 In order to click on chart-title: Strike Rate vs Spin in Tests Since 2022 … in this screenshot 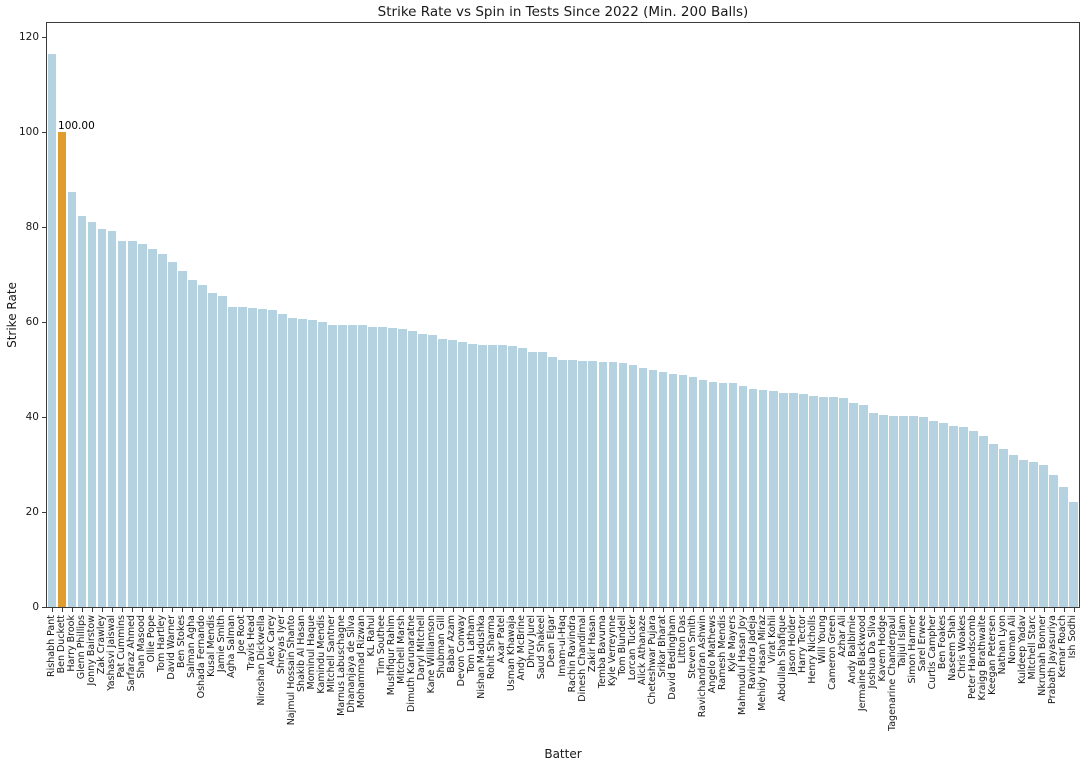, I will do `click(563, 12)`.